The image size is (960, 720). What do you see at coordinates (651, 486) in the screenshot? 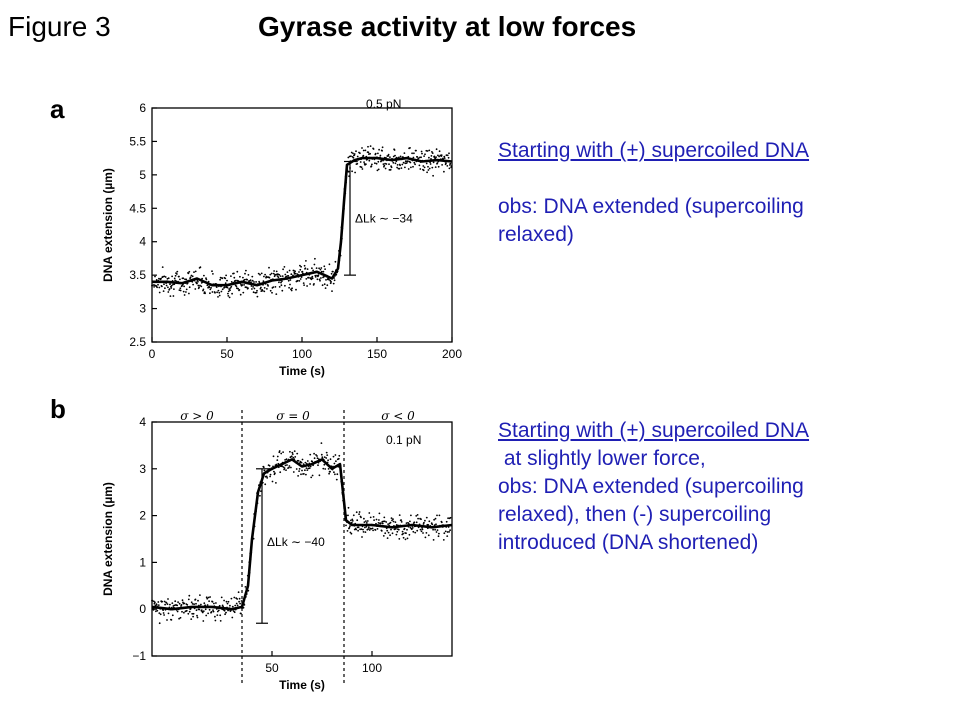
I see `caption-line: obs: DNA extended (supercoiling` at bounding box center [651, 486].